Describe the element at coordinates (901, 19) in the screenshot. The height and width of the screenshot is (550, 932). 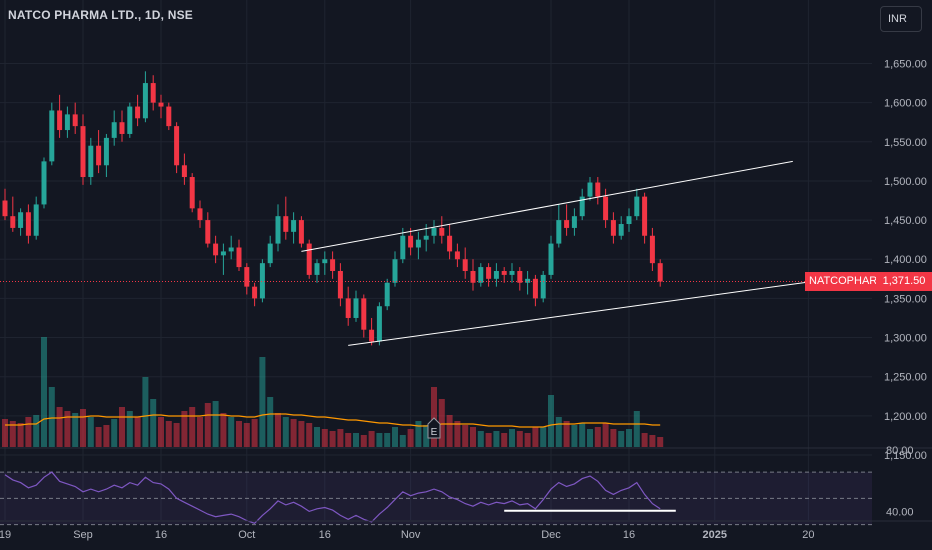
I see `currency-button: INR` at that location.